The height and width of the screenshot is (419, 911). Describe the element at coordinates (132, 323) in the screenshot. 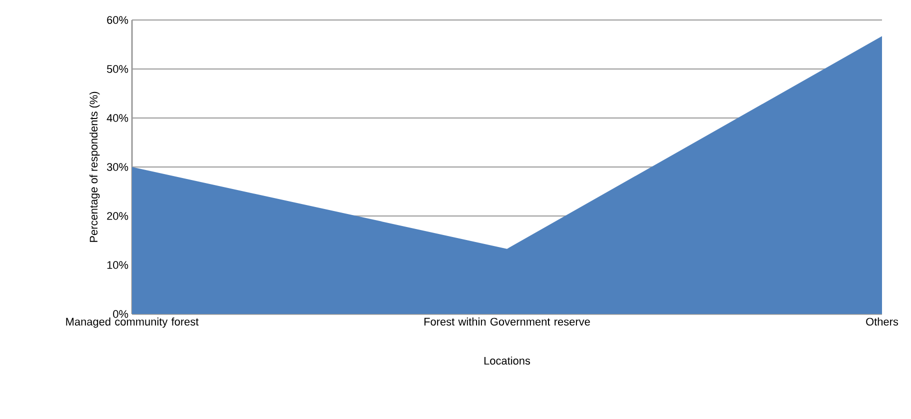

I see `x-tick-label: Managed community forest` at that location.